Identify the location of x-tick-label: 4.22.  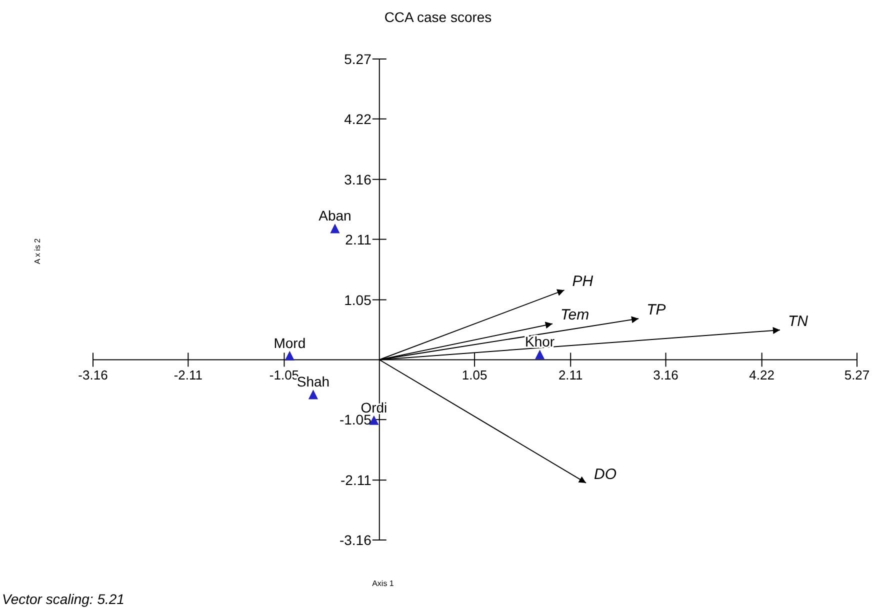
(761, 375).